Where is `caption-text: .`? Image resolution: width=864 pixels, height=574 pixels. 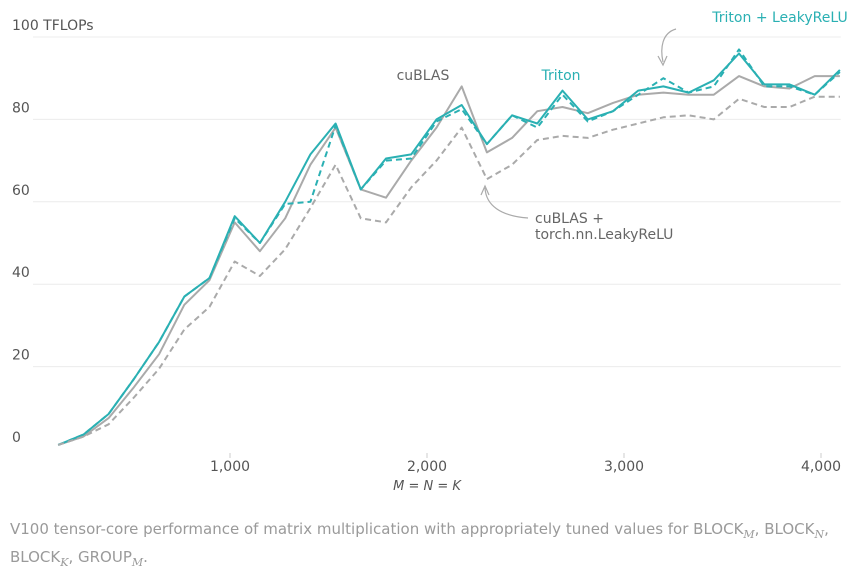
caption-text: . is located at coordinates (145, 557).